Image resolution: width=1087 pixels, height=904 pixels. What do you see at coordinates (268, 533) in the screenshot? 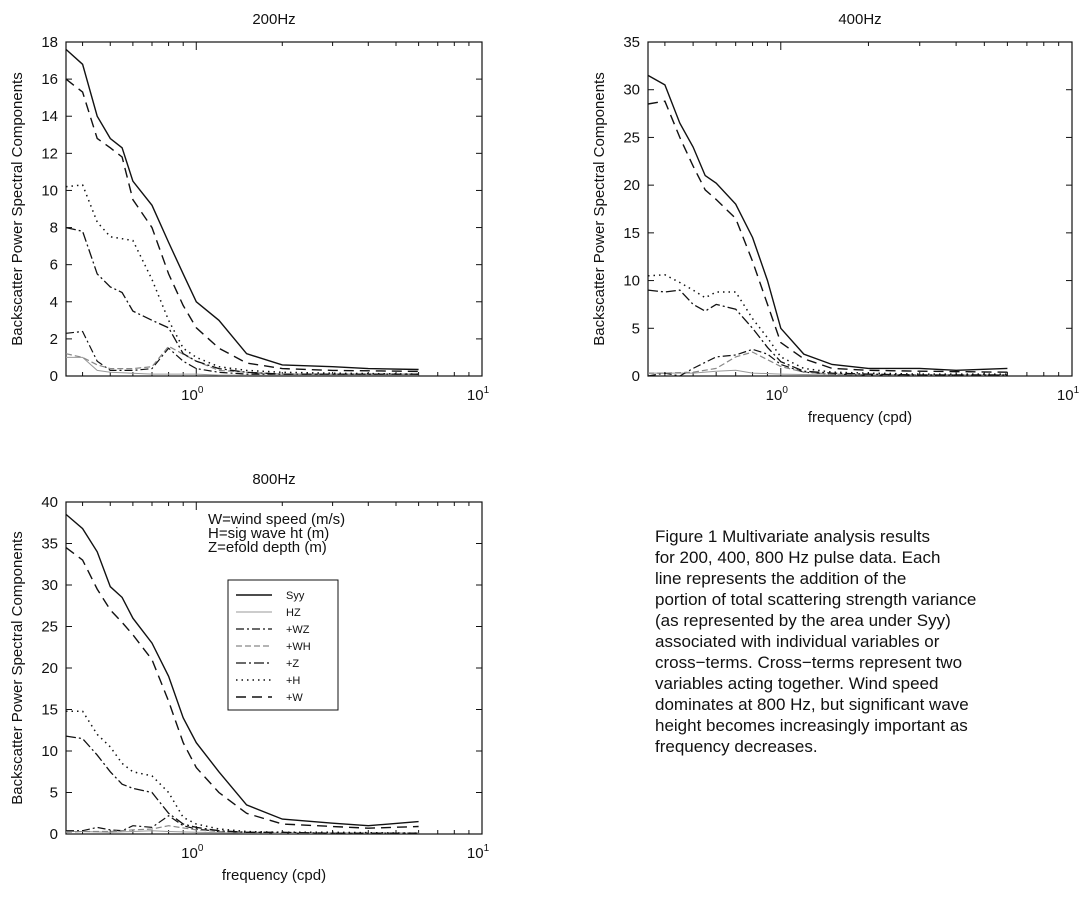
I see `variable-annotation: H=sig wave ht (m)` at bounding box center [268, 533].